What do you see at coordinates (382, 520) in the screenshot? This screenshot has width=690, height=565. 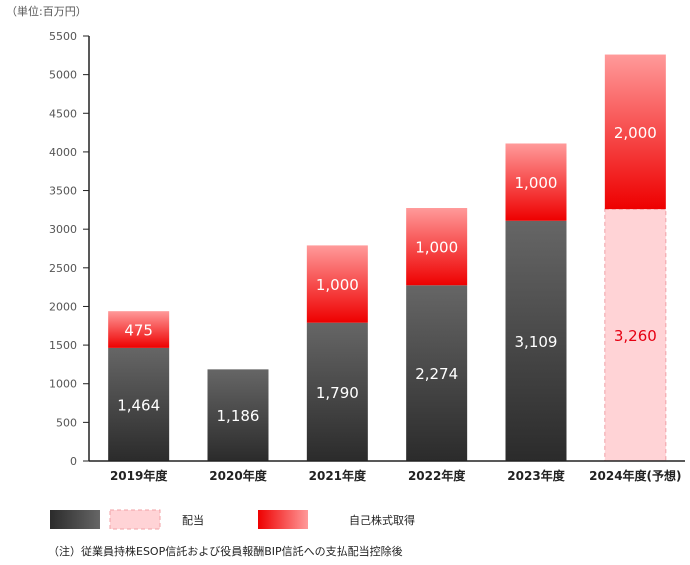 I see `legend-label-buyback: 自己株式取得` at bounding box center [382, 520].